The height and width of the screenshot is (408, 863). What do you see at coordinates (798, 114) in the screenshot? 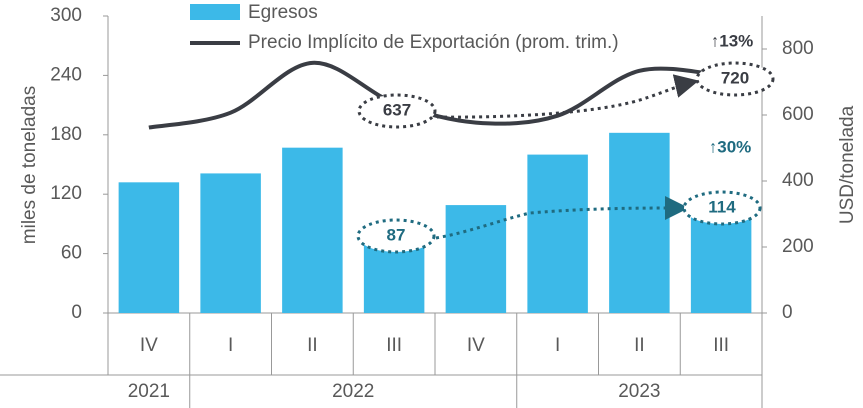
I see `y2-tick-label: 600` at bounding box center [798, 114].